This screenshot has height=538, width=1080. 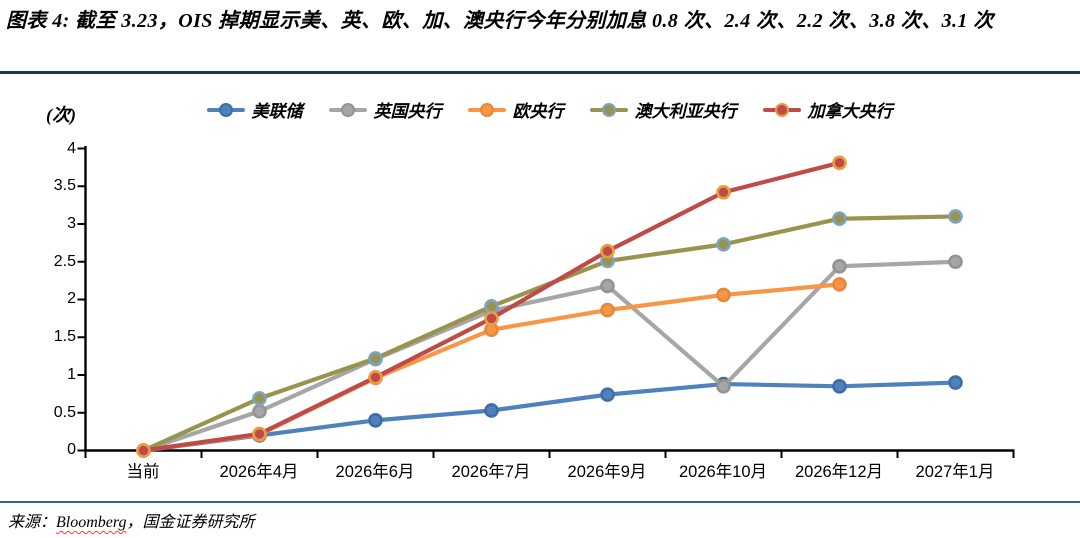 What do you see at coordinates (407, 111) in the screenshot?
I see `legend-label: 英国央行` at bounding box center [407, 111].